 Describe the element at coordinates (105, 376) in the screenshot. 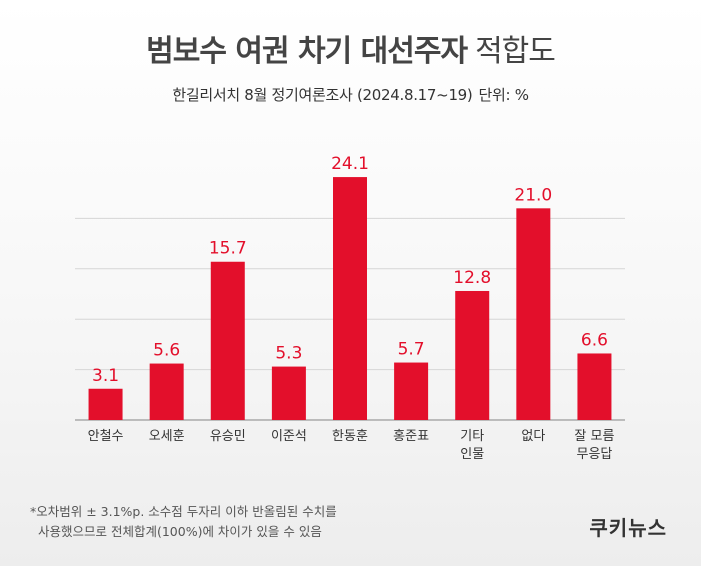

I see `data-label: 3.1` at that location.